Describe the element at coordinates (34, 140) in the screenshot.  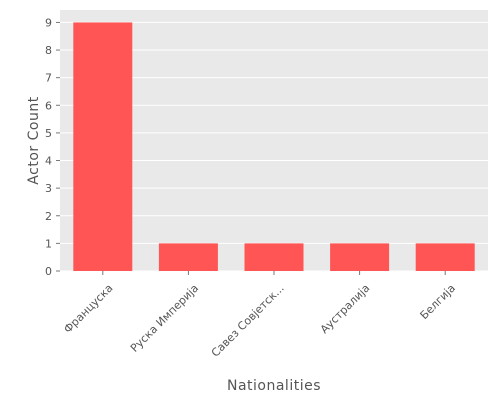
I see `y-axis-label: Actor Count` at that location.